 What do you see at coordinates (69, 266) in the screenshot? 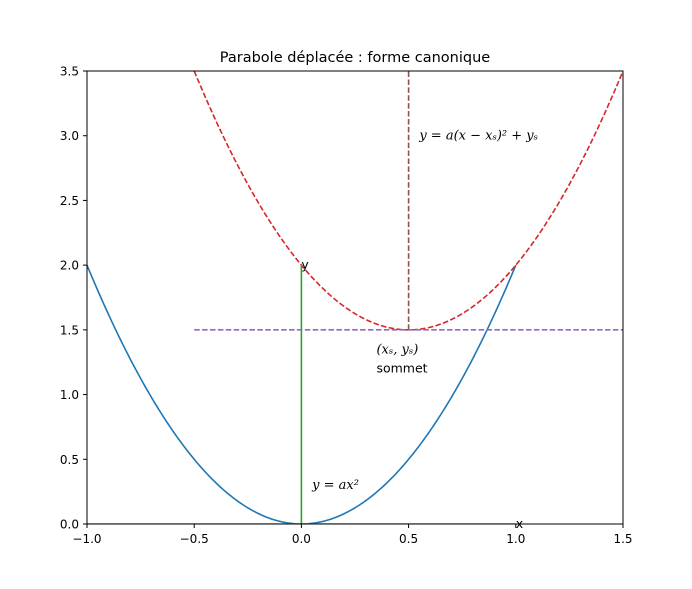
I see `y-tick-label: 2.0` at bounding box center [69, 266].